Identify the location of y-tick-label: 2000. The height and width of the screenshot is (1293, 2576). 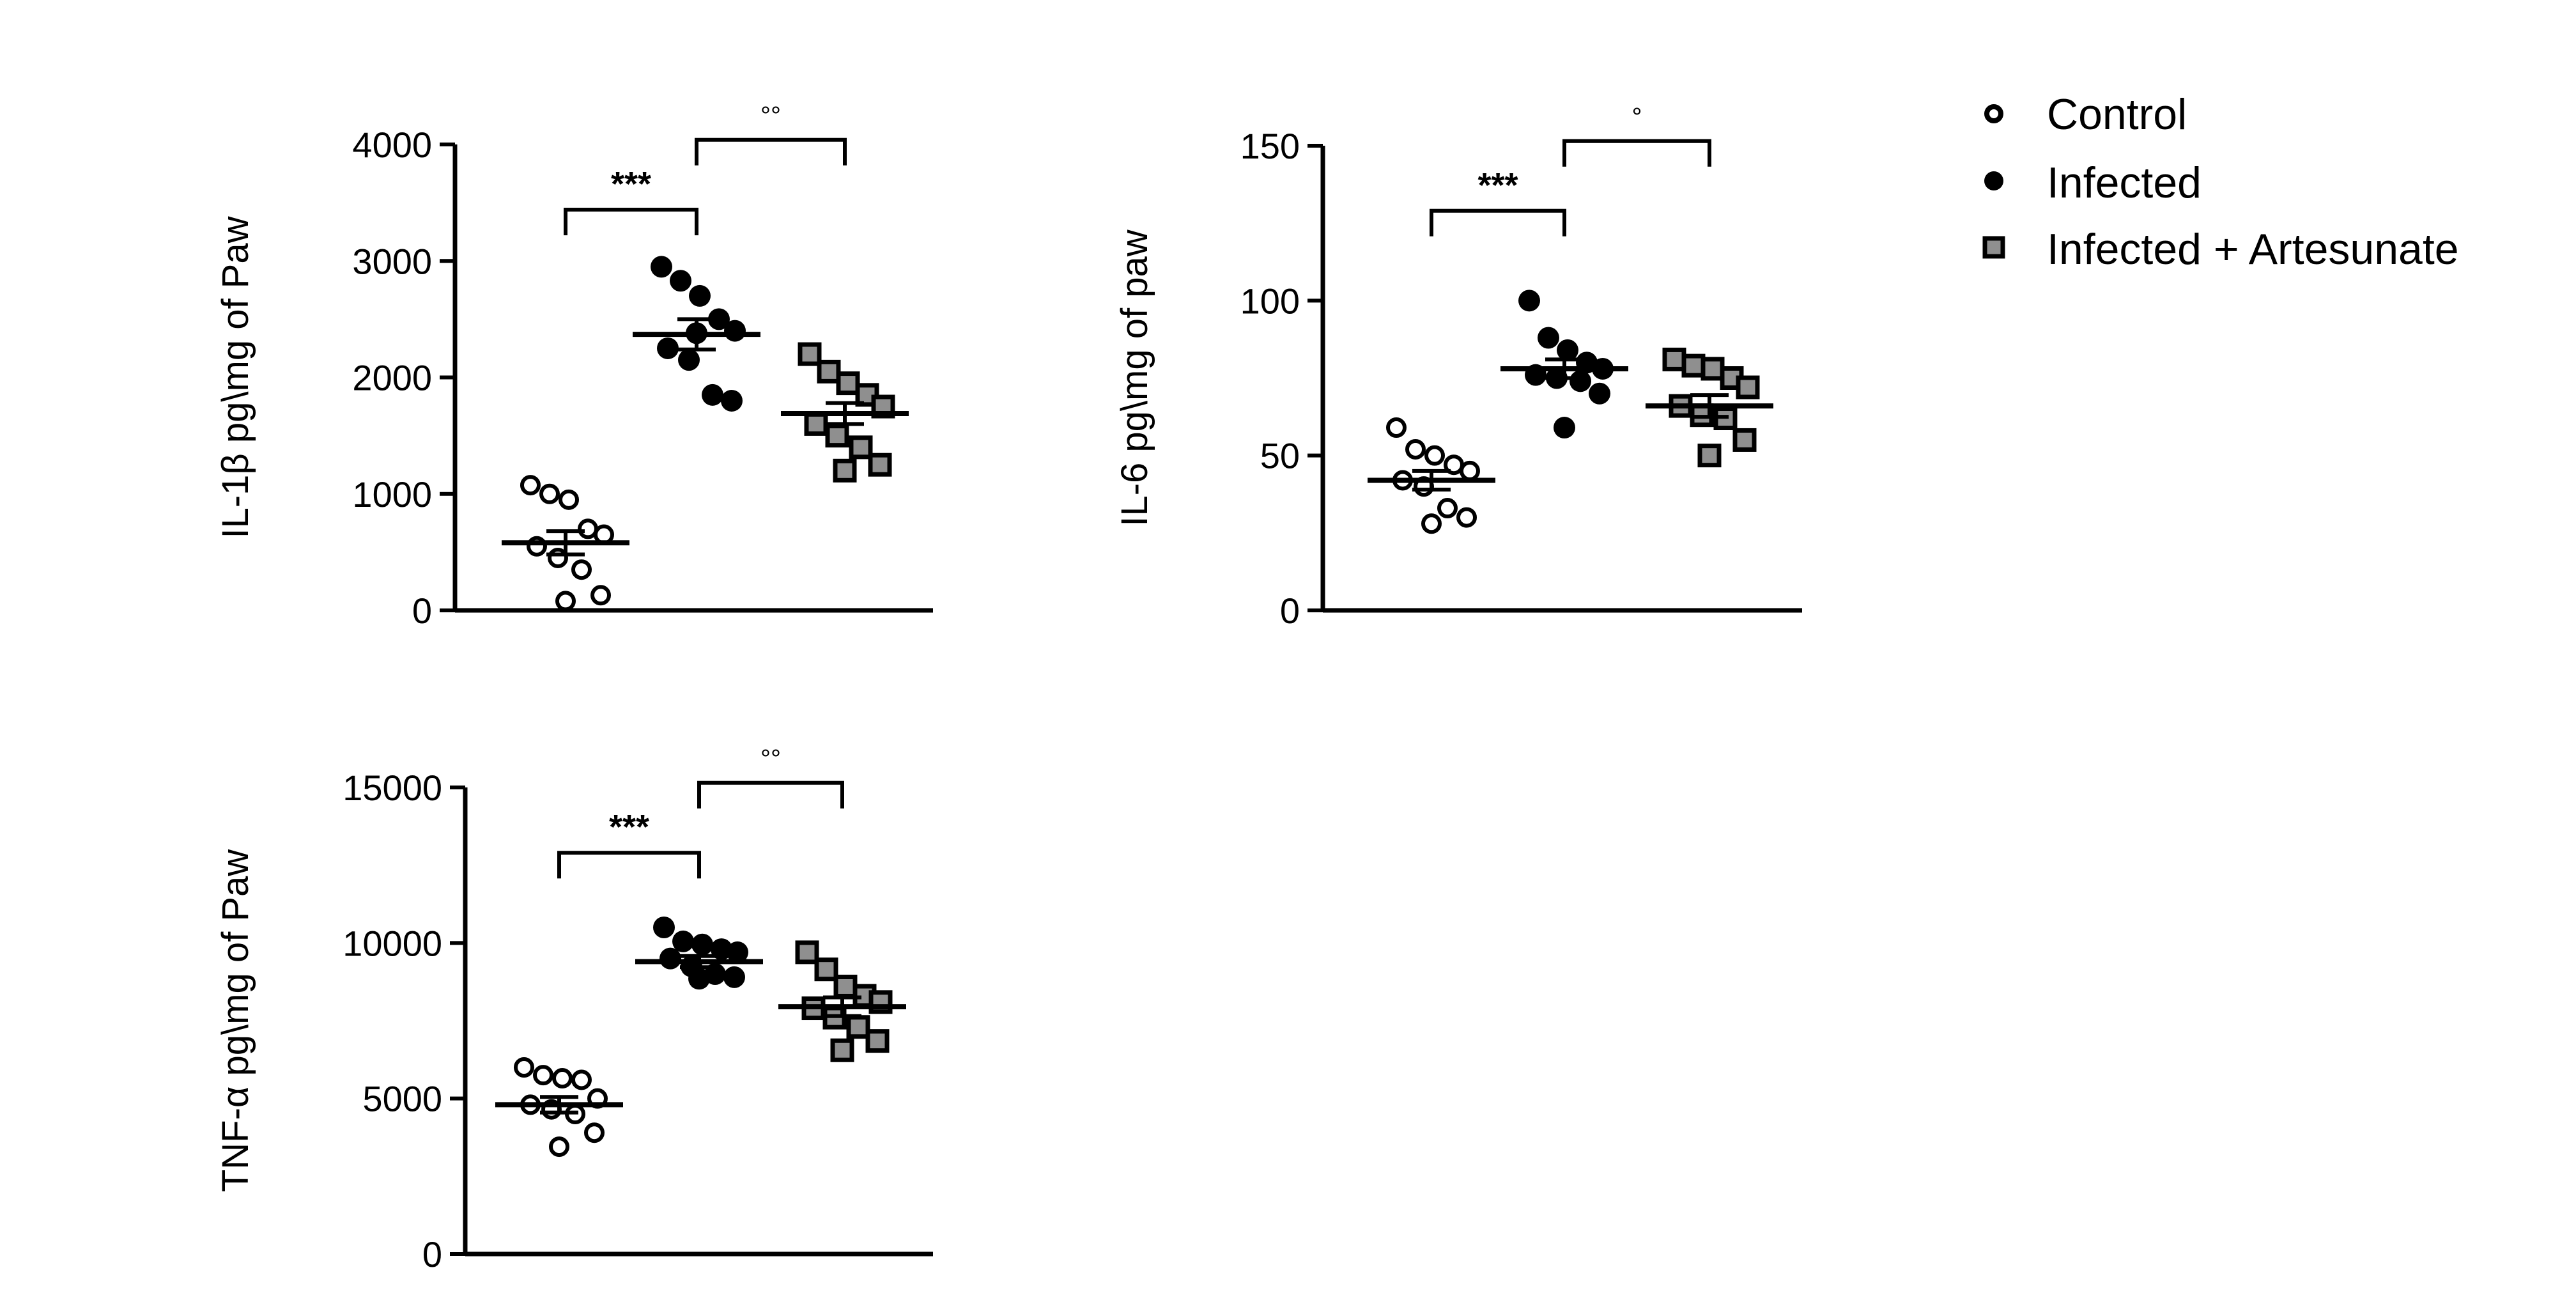
(392, 378).